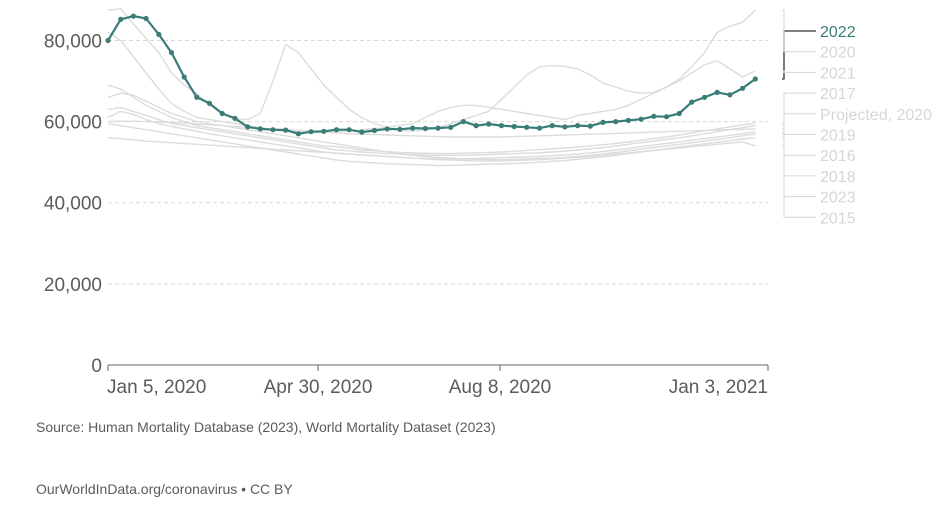  Describe the element at coordinates (431, 131) in the screenshot. I see `series-line-2019` at that location.